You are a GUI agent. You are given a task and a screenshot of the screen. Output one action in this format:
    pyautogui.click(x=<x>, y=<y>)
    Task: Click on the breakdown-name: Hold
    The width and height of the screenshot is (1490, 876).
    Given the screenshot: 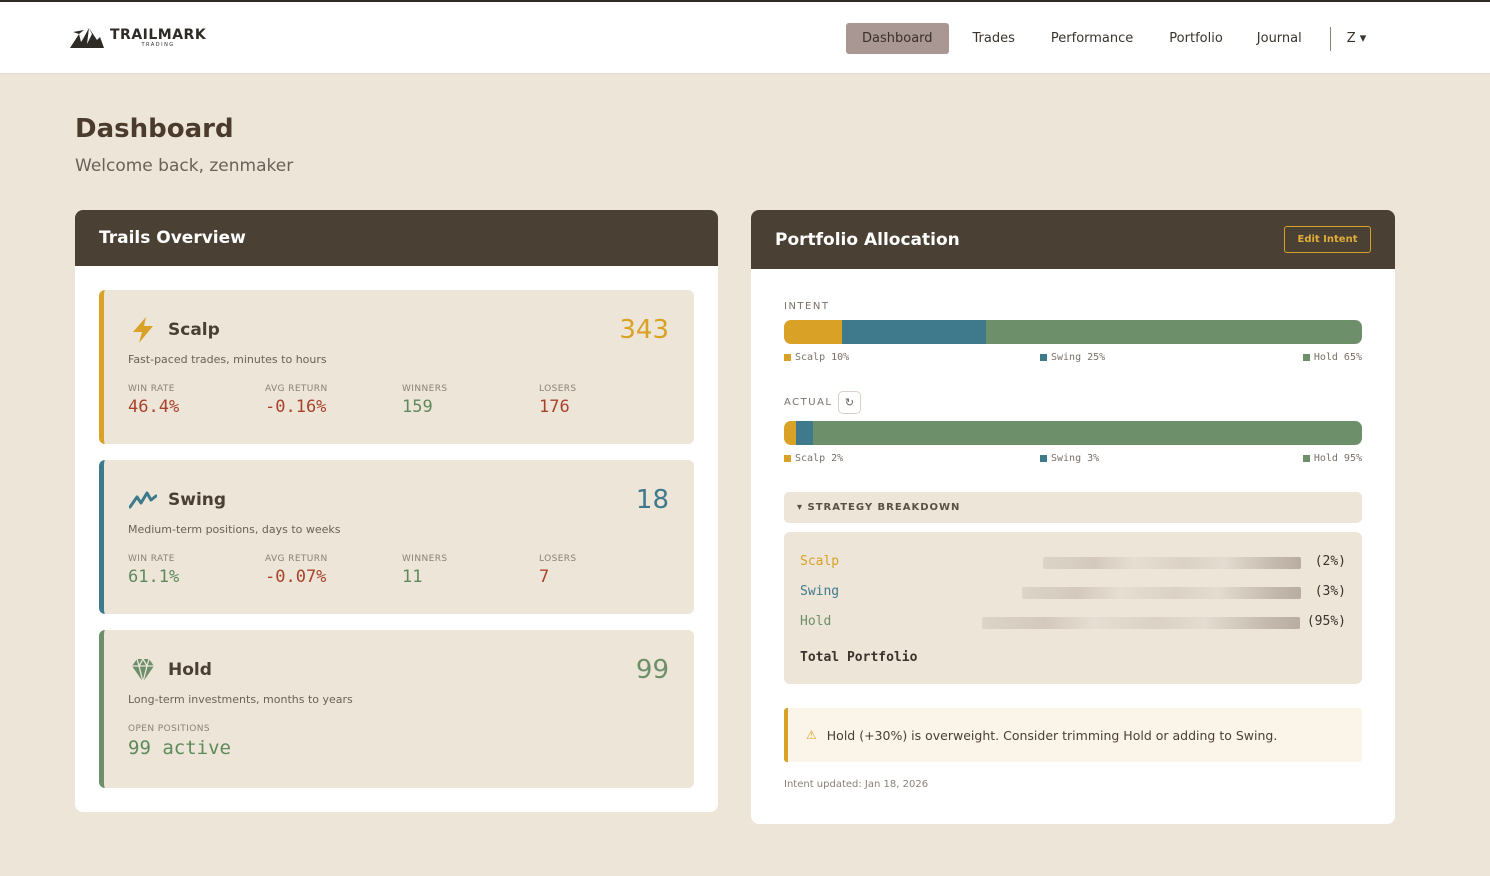 What is the action you would take?
    pyautogui.click(x=816, y=621)
    